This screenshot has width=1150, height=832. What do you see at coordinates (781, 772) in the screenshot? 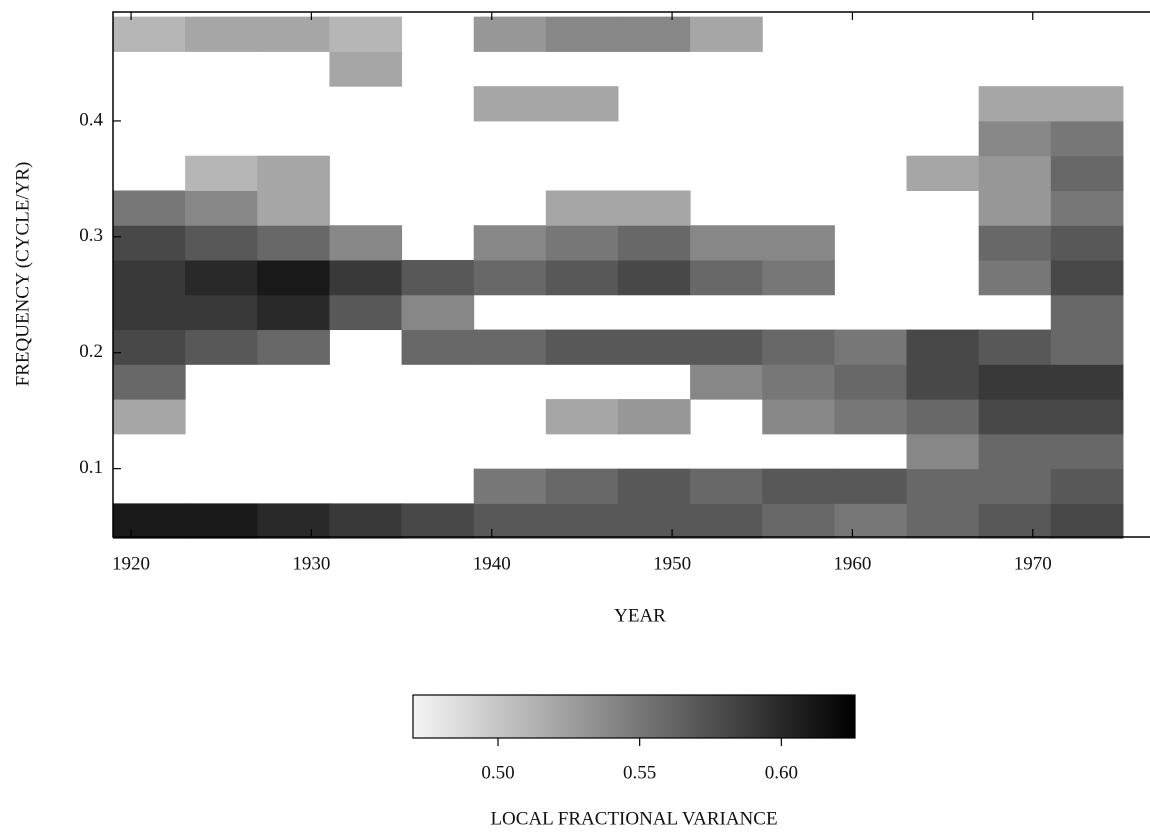
I see `colorbar-tick-label: 0.60` at bounding box center [781, 772].